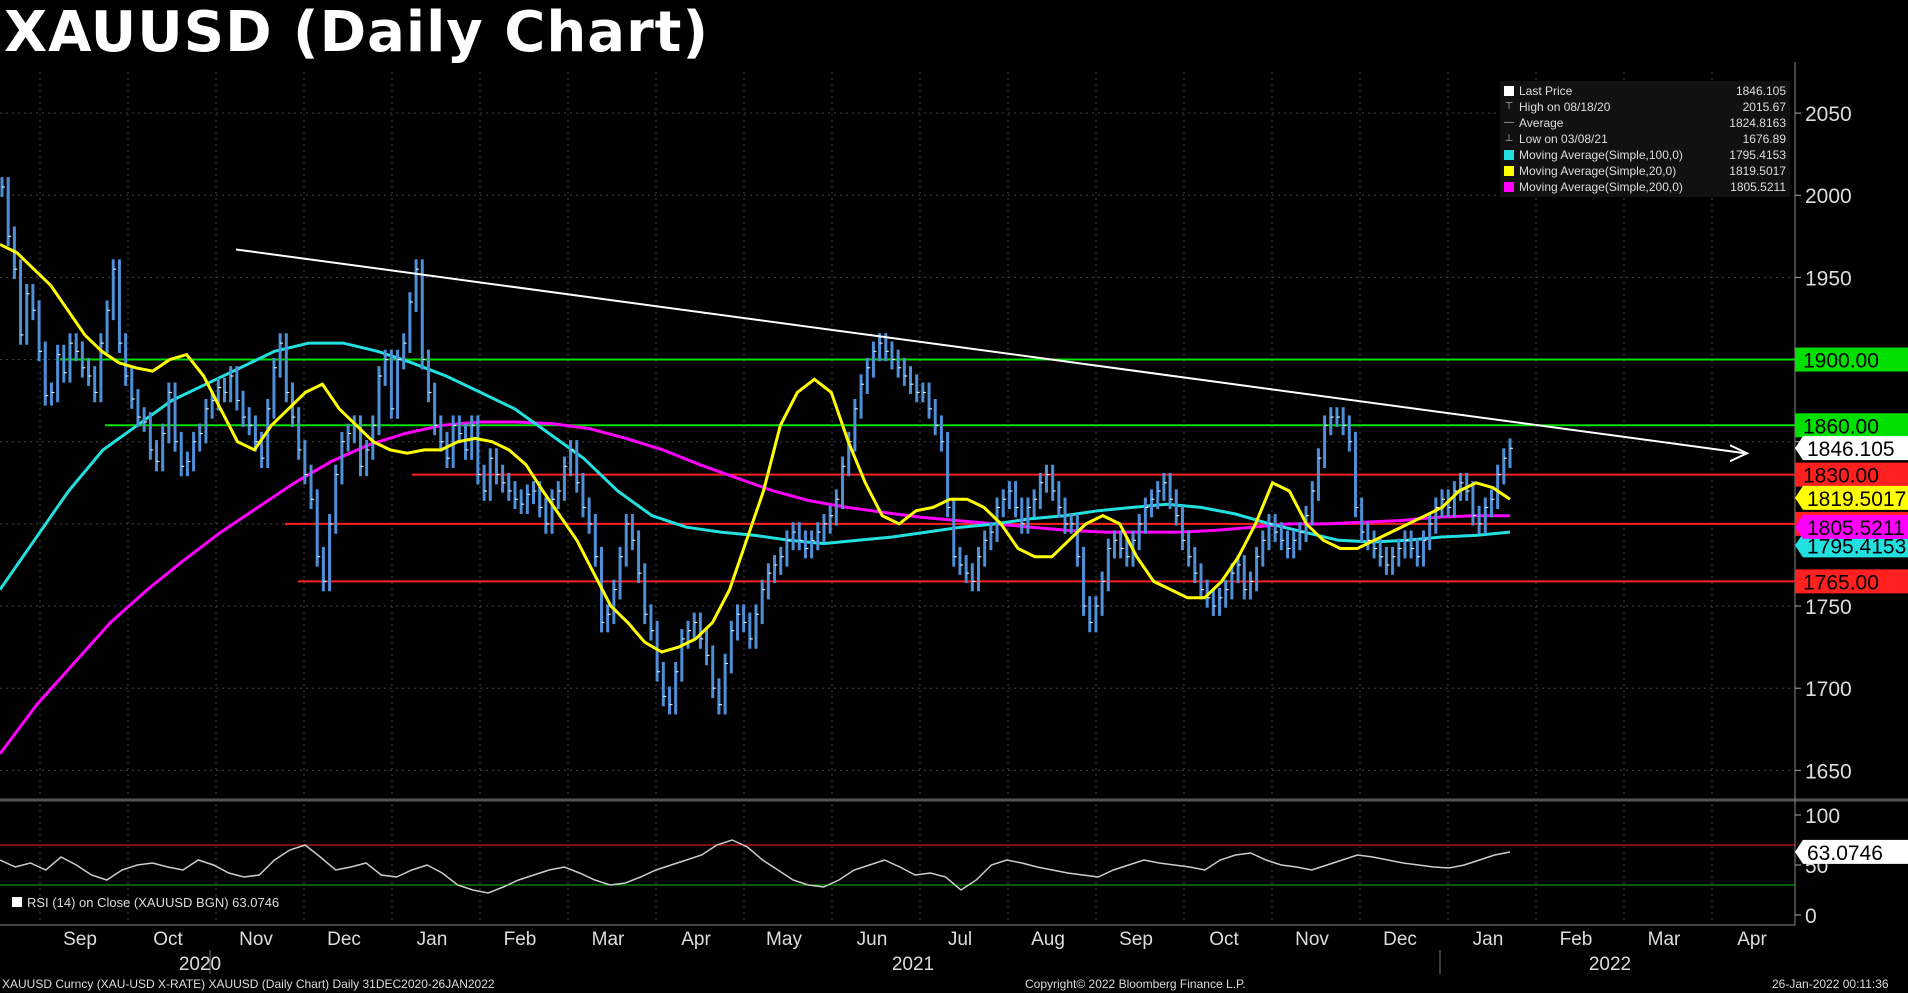 The width and height of the screenshot is (1908, 993). Describe the element at coordinates (755, 866) in the screenshot. I see `rsi-line` at that location.